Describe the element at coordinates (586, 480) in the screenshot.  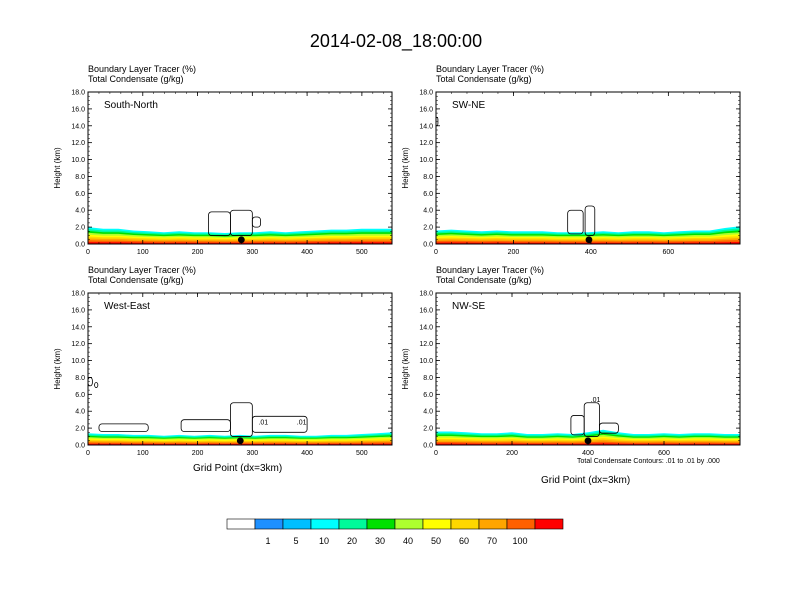
I see `x-axis-label-right: Grid Point (dx=3km)` at that location.